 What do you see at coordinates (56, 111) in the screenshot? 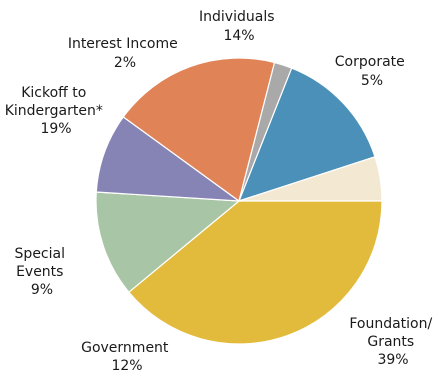
I see `label-kickoff-to-kindergarten: Kickoff to Kindergarten* 19%` at bounding box center [56, 111].